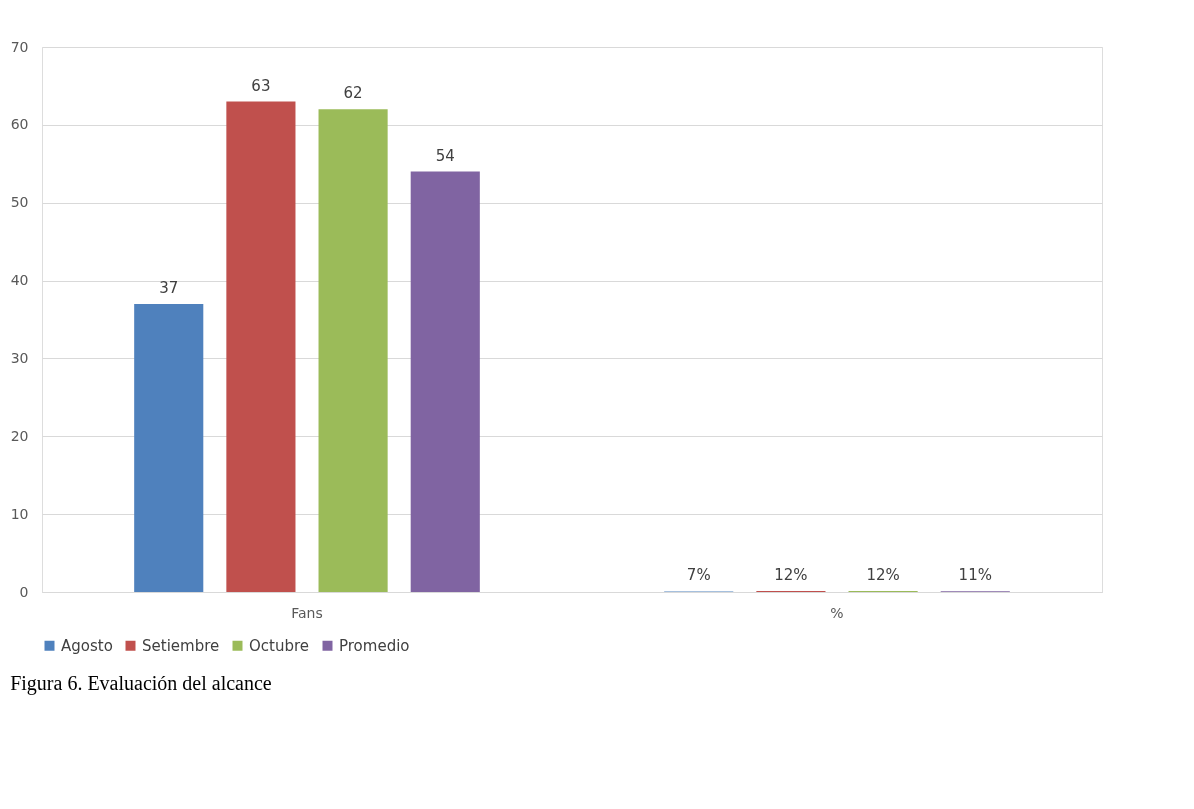 The width and height of the screenshot is (1194, 809). Describe the element at coordinates (19, 46) in the screenshot. I see `y-tick-label: 70` at that location.